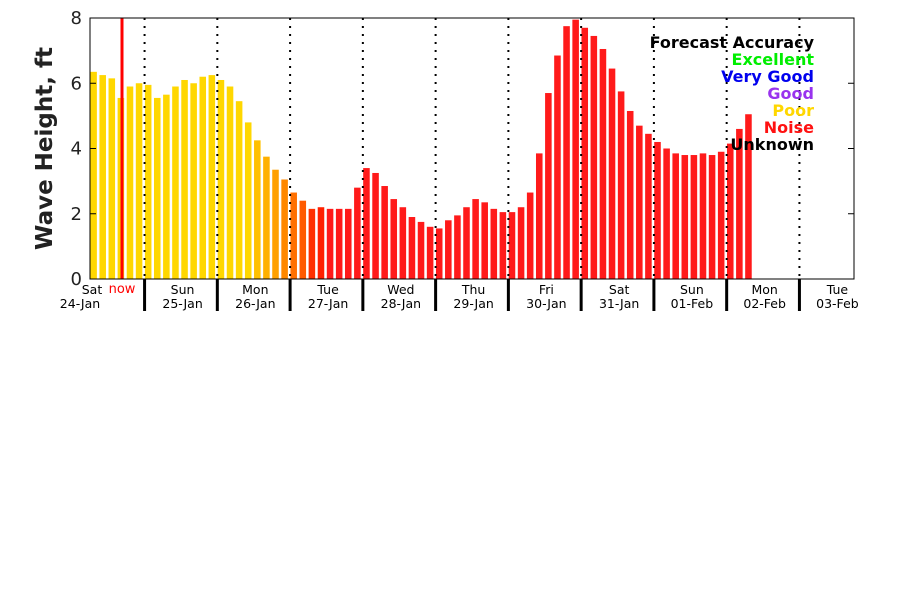 Image resolution: width=900 pixels, height=600 pixels. Describe the element at coordinates (790, 93) in the screenshot. I see `legend-item-label: Good` at that location.